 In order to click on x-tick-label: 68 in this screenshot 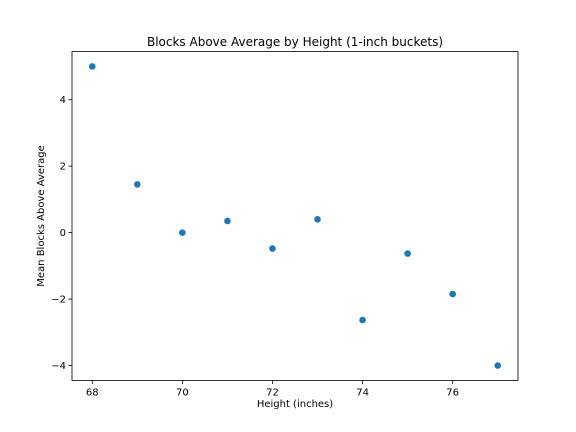, I will do `click(92, 393)`.